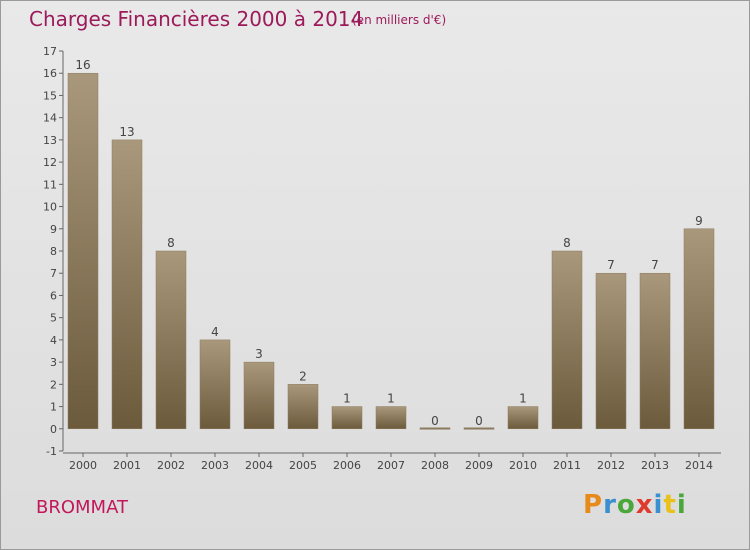 This screenshot has height=550, width=750. I want to click on y-tick-label: 8, so click(53, 251).